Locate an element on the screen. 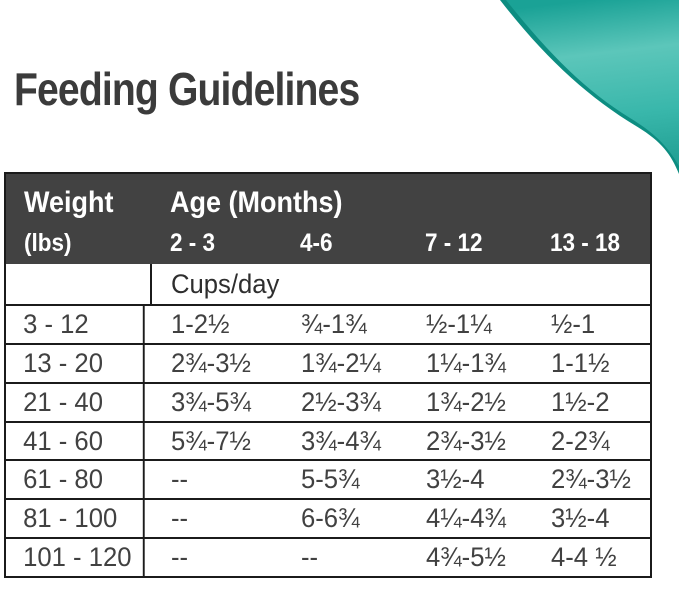 Image resolution: width=679 pixels, height=589 pixels. cups-cell: ¾-1¾ is located at coordinates (334, 323).